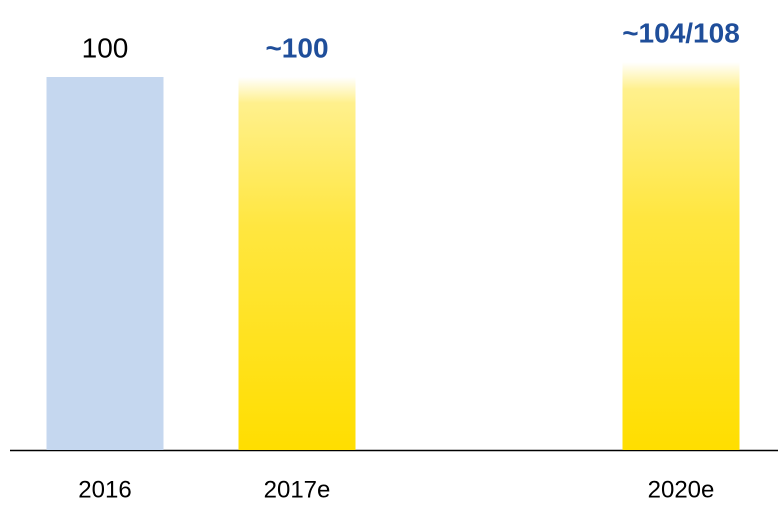 Image resolution: width=778 pixels, height=505 pixels. Describe the element at coordinates (105, 47) in the screenshot. I see `value-label: 100` at that location.